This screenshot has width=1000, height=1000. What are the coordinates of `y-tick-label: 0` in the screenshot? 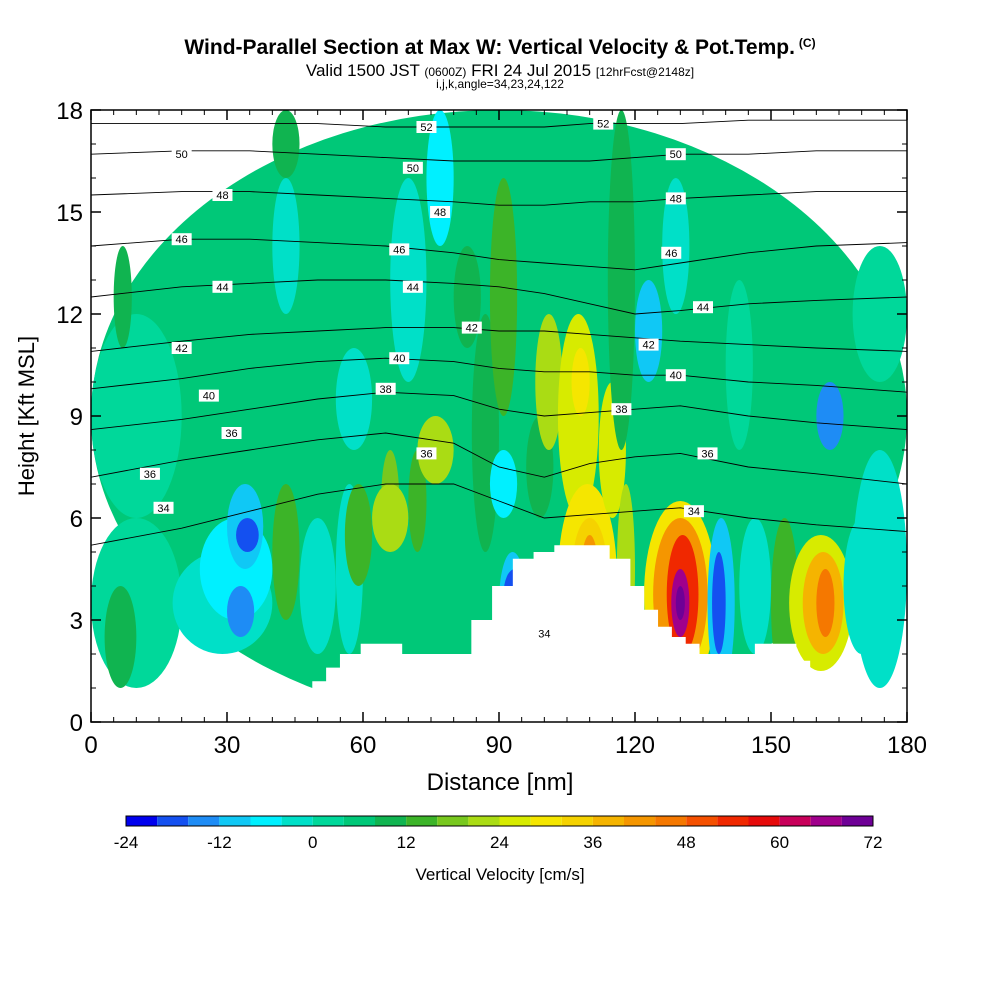 It's located at (76, 723).